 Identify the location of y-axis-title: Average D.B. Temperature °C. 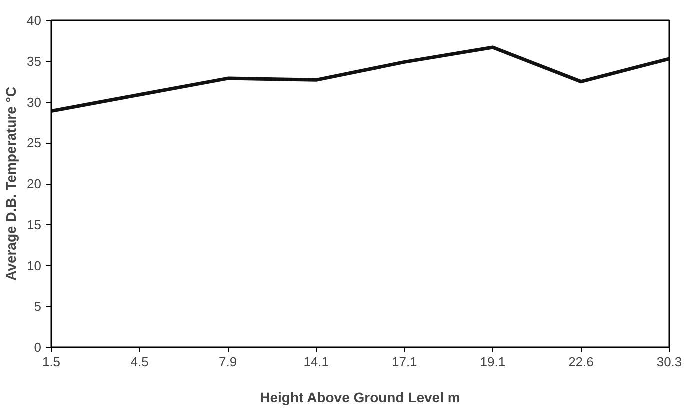
(11, 184).